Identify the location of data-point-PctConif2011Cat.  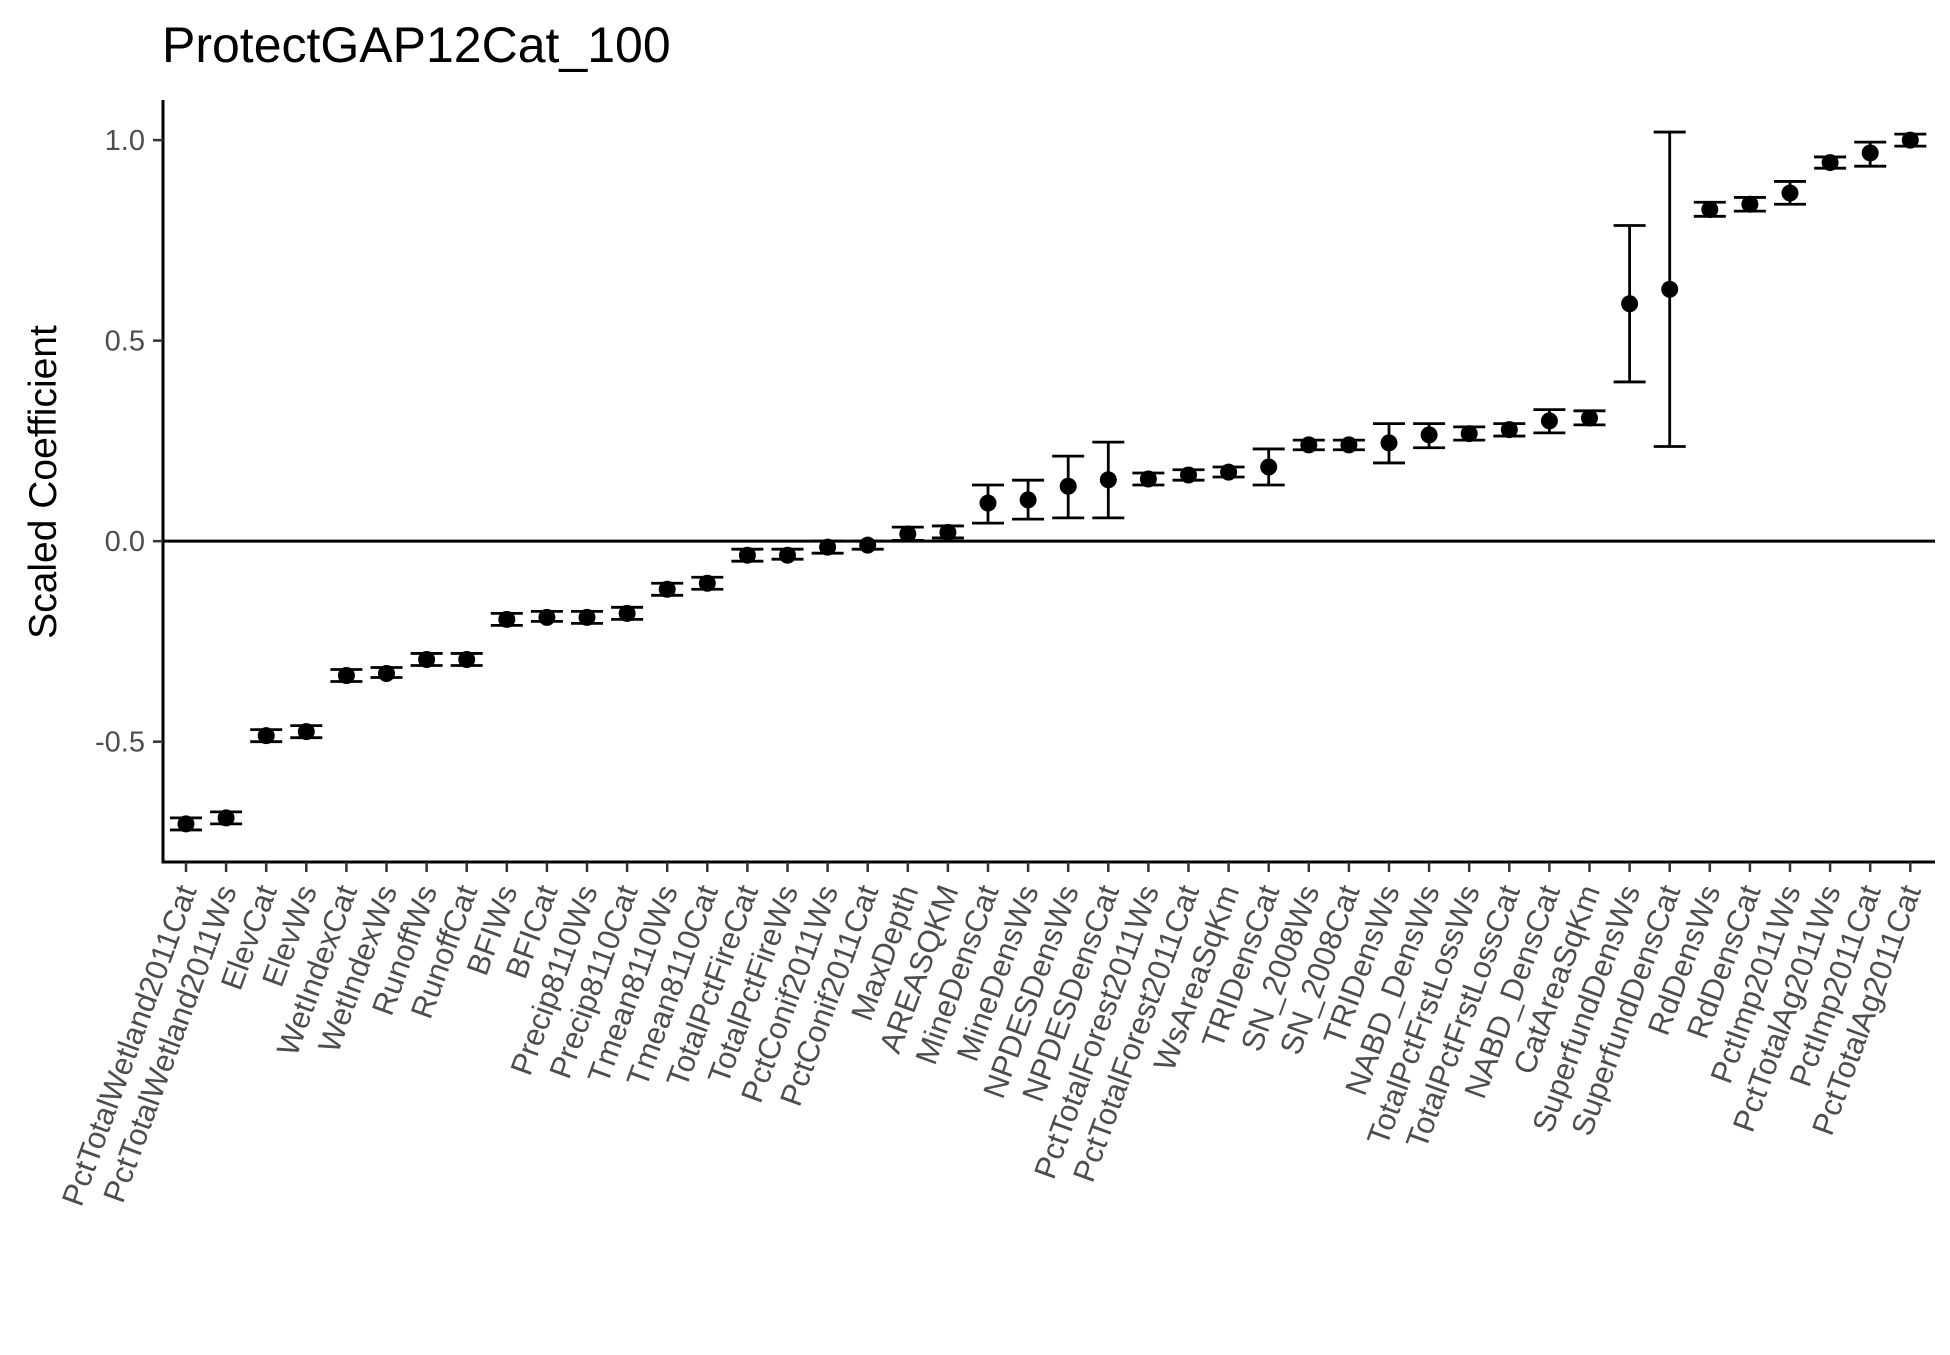
(868, 545).